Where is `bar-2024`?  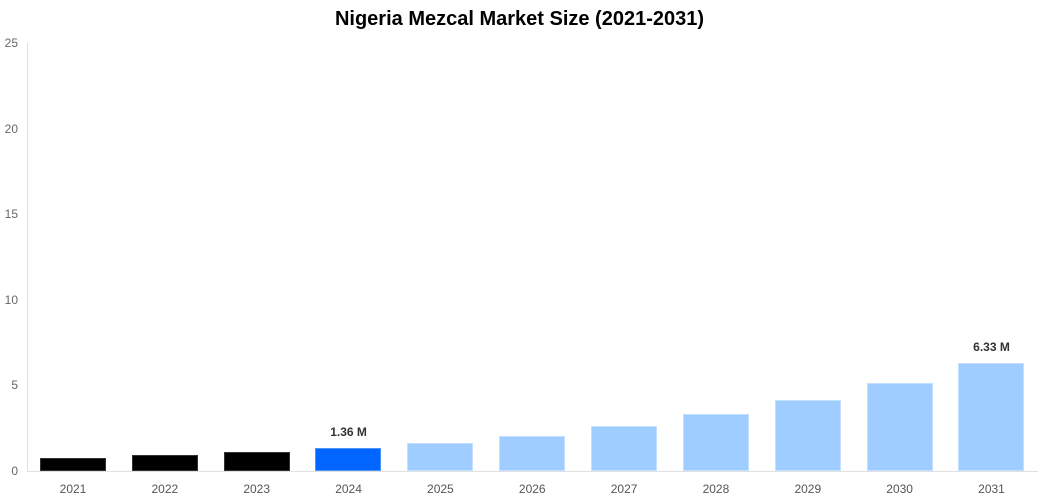 bar-2024 is located at coordinates (348, 459).